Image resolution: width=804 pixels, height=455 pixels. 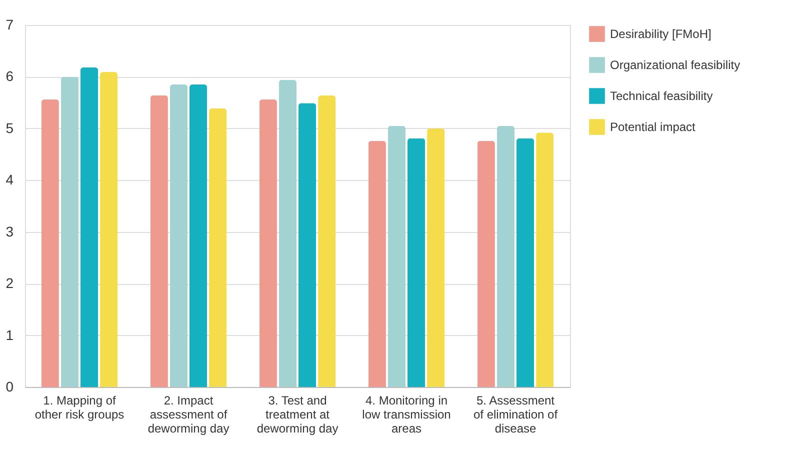 What do you see at coordinates (297, 415) in the screenshot?
I see `x-tick-label: 3. Test and treatment at deworming day` at bounding box center [297, 415].